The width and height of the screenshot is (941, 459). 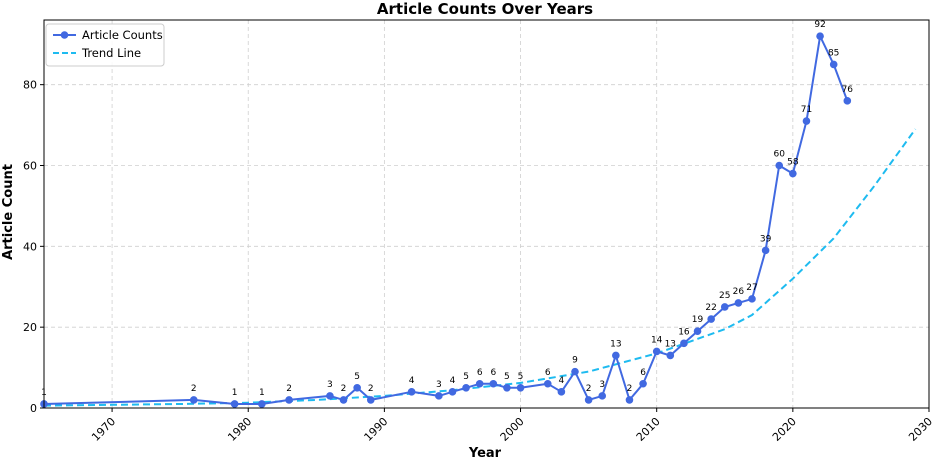 What do you see at coordinates (103, 429) in the screenshot?
I see `x-tick-label: 1970` at bounding box center [103, 429].